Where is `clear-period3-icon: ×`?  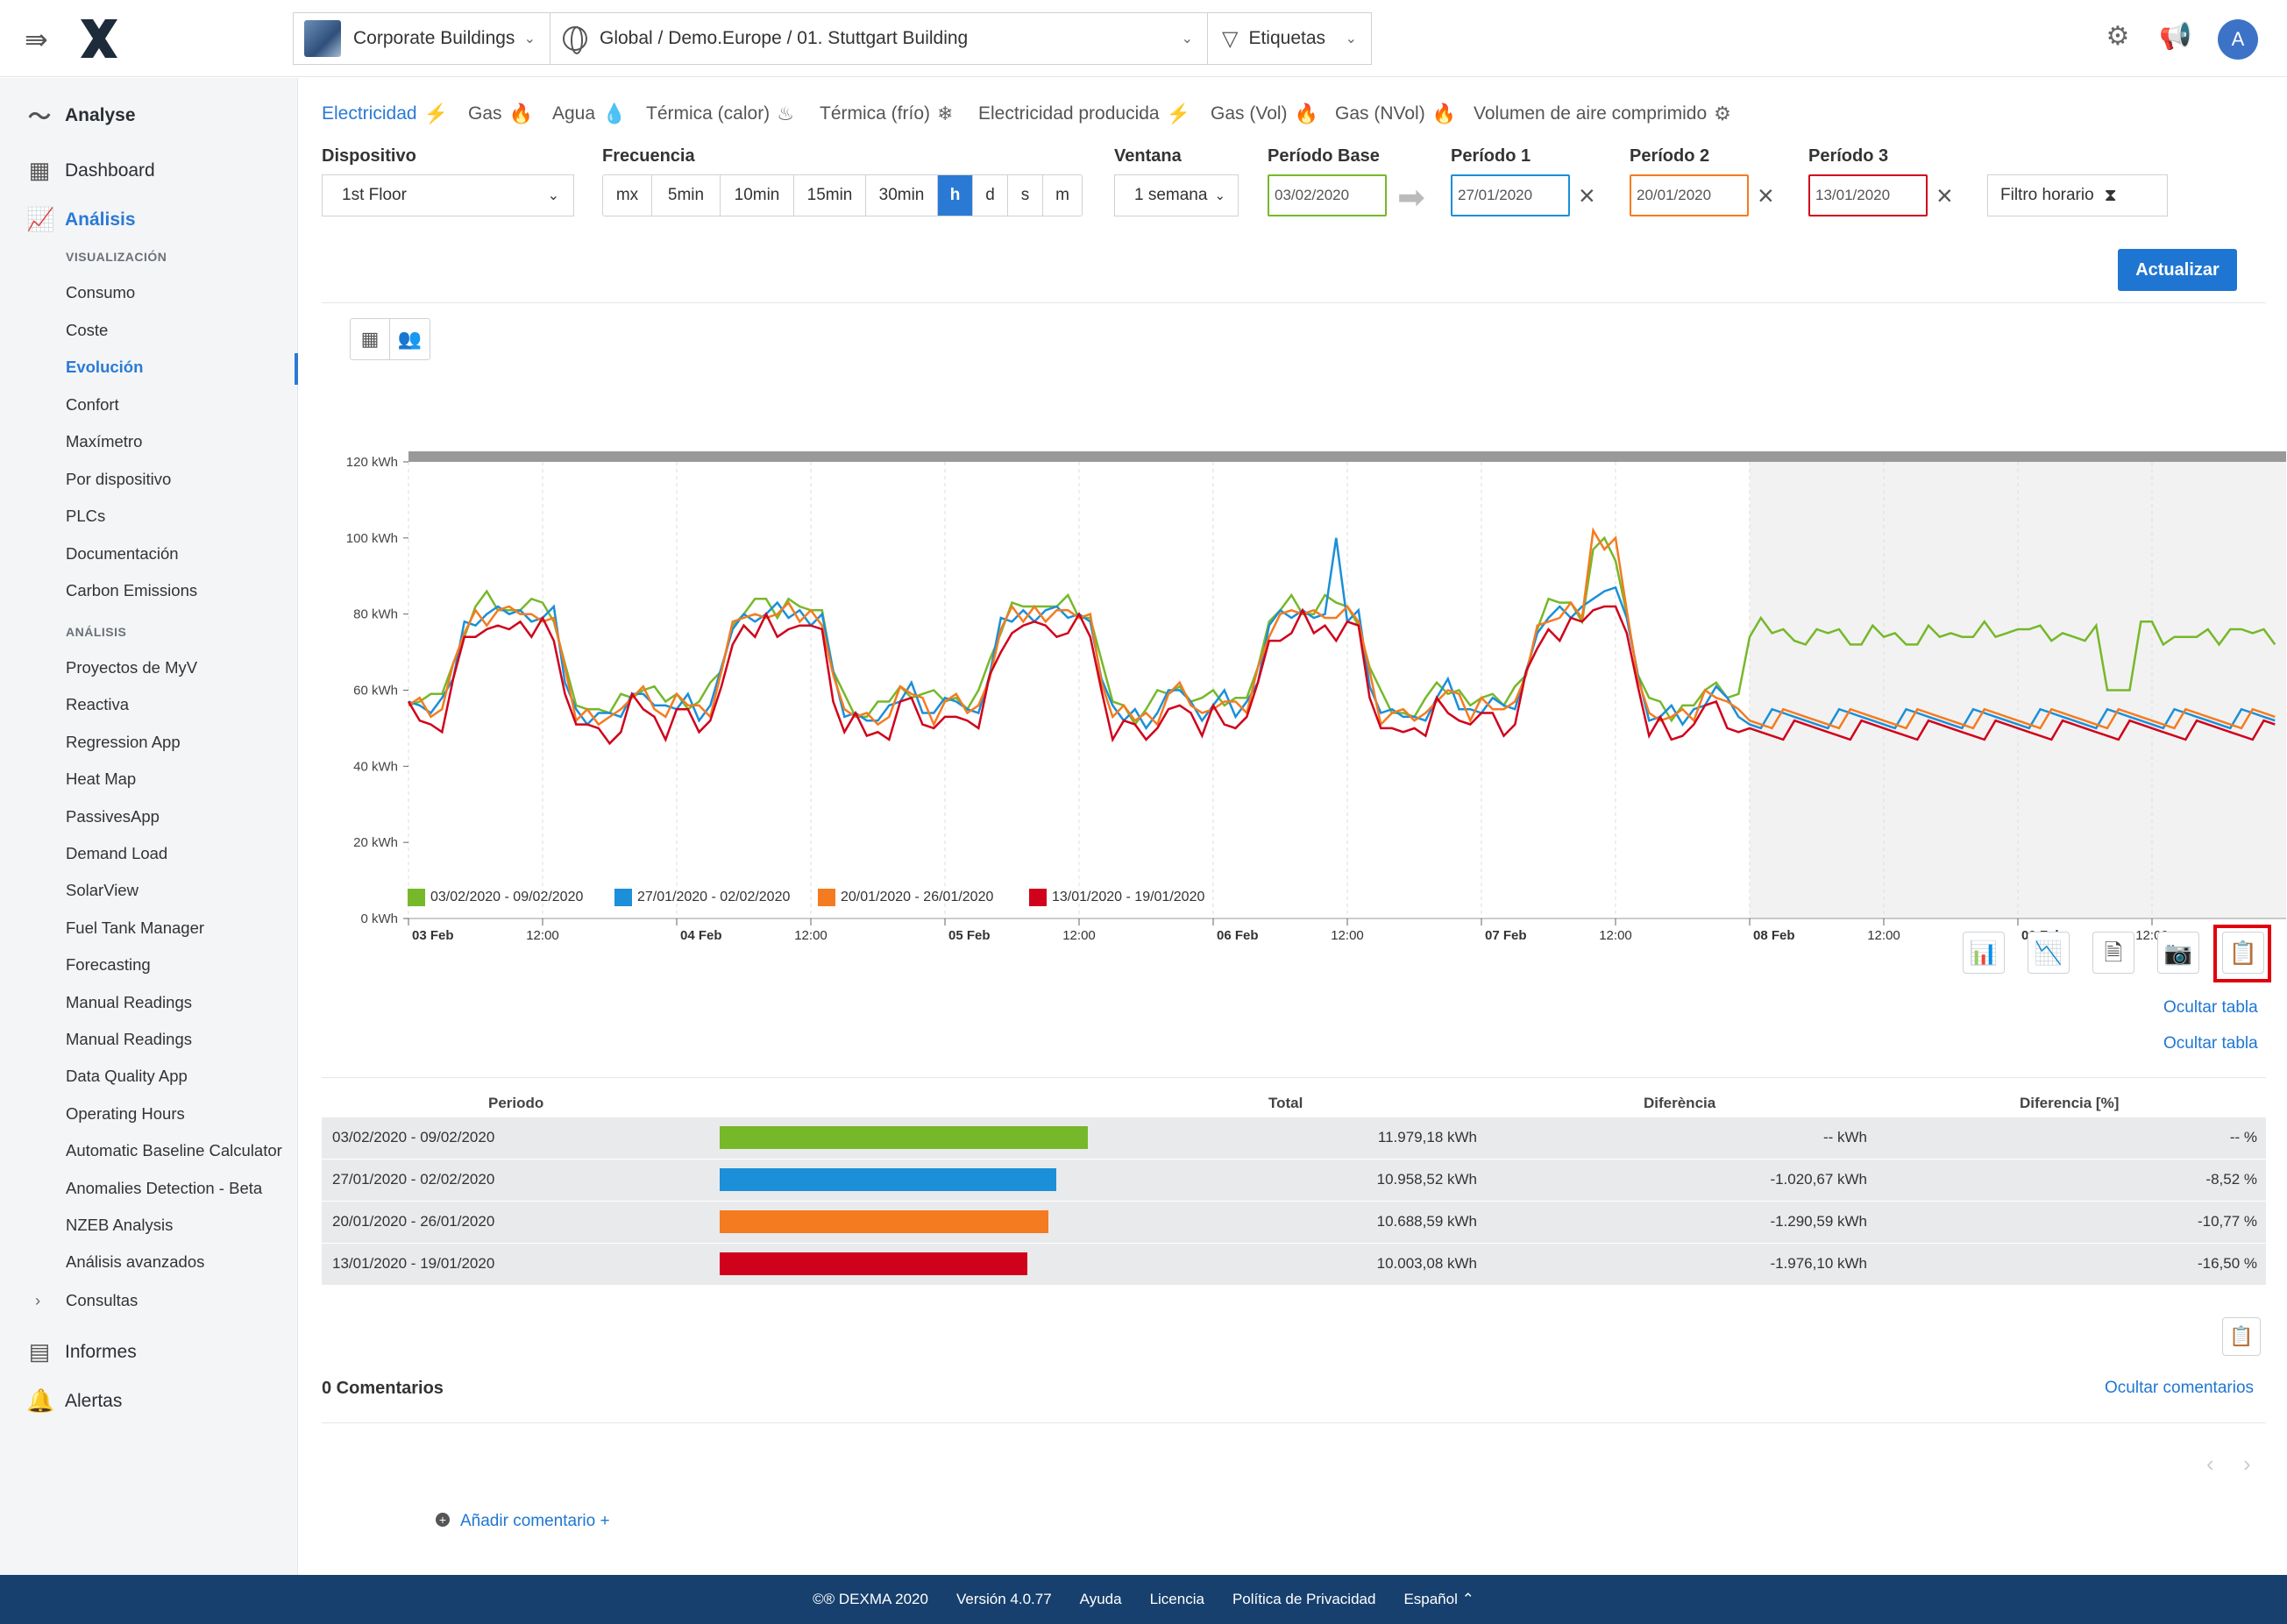 clear-period3-icon: × is located at coordinates (1945, 195).